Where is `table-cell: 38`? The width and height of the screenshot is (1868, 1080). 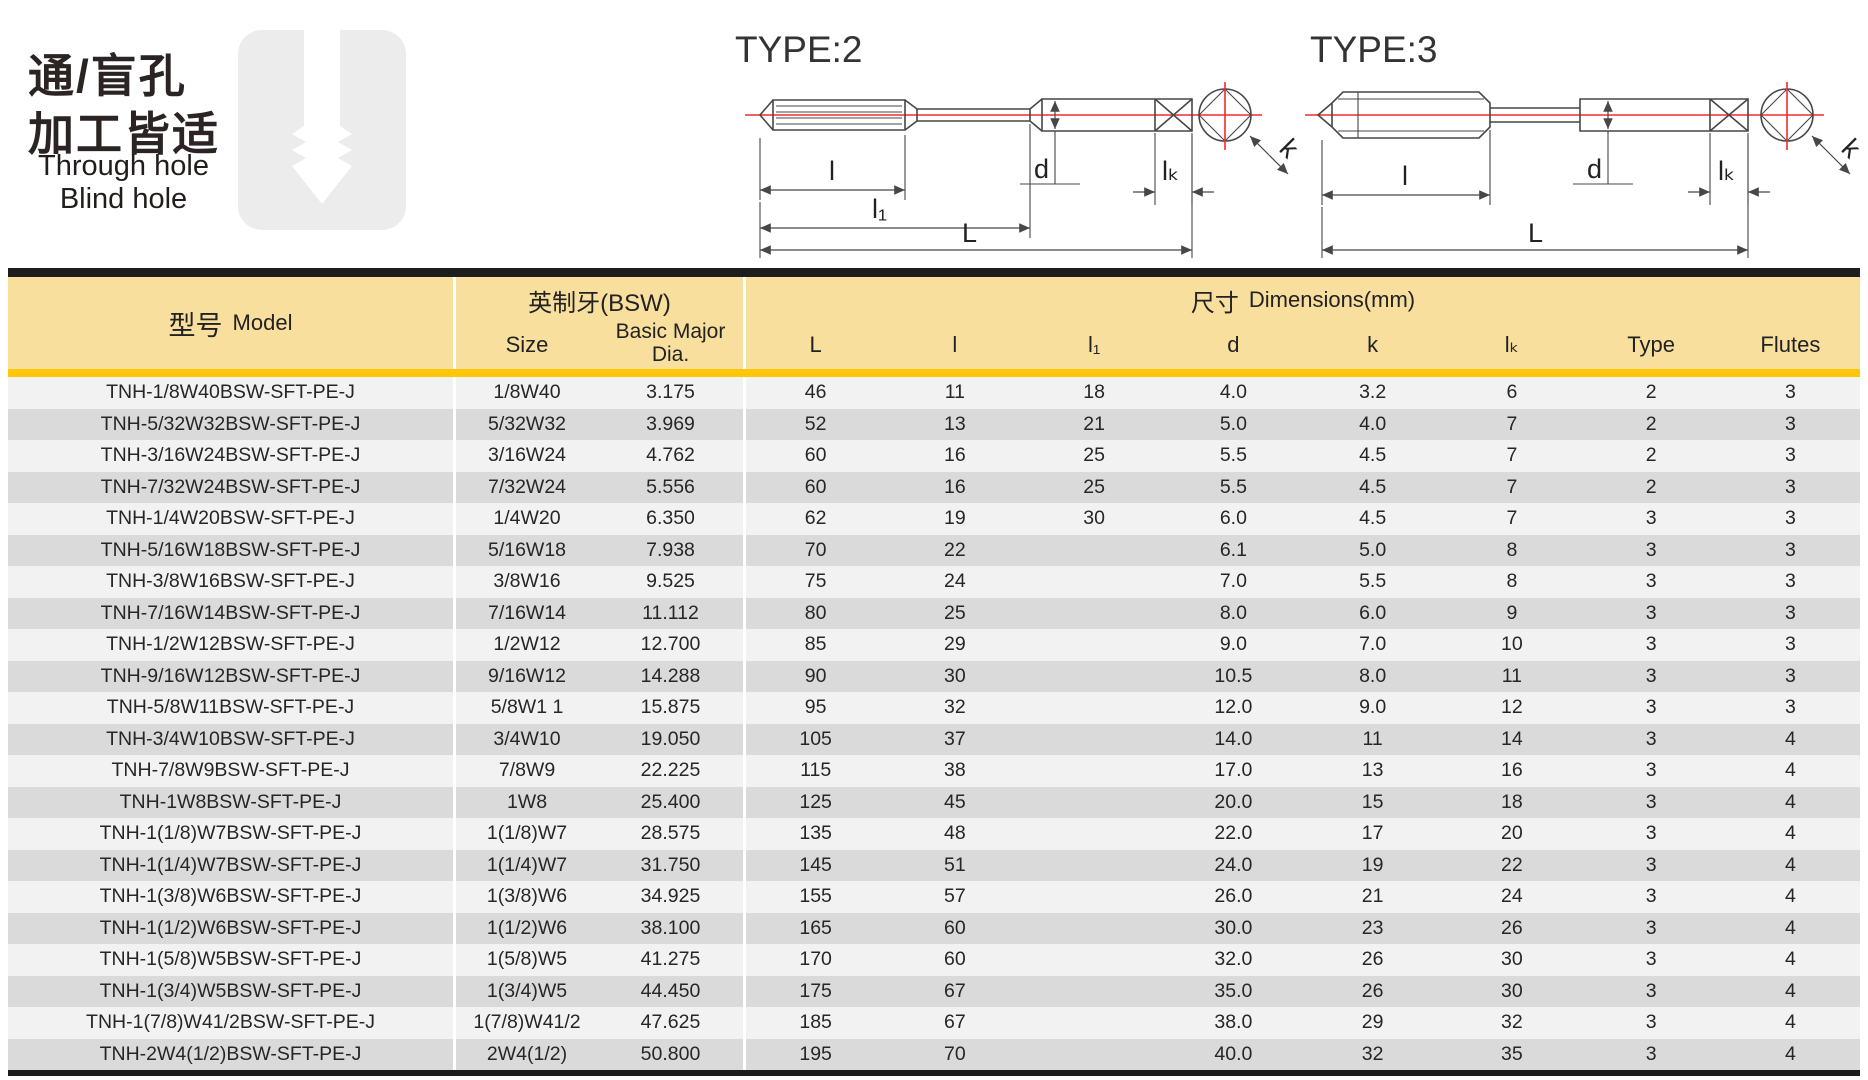
table-cell: 38 is located at coordinates (955, 770).